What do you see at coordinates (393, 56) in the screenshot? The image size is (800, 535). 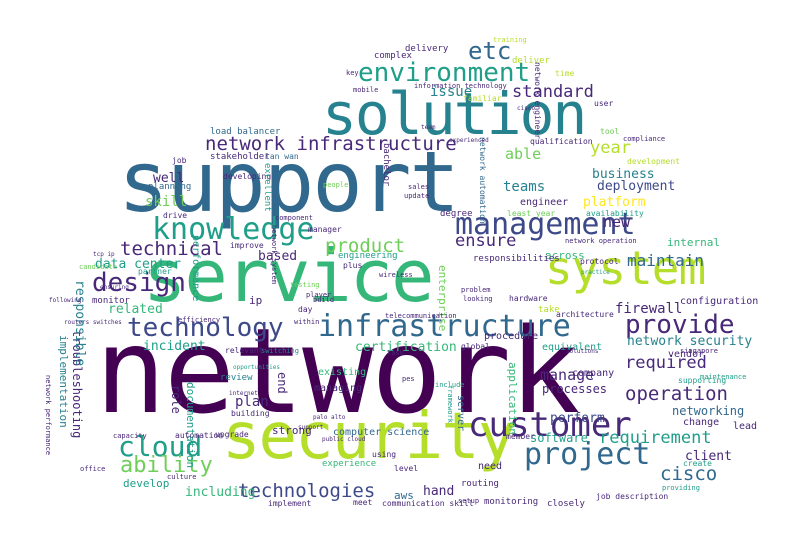 I see `cloud-word: complex` at bounding box center [393, 56].